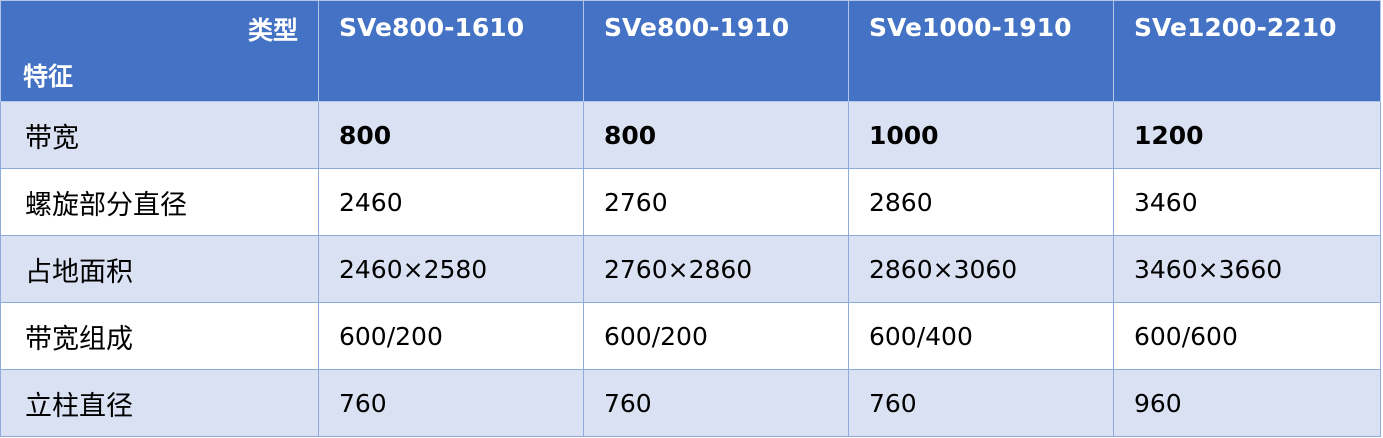 The height and width of the screenshot is (438, 1383). I want to click on column-header: SVe800-1610, so click(451, 51).